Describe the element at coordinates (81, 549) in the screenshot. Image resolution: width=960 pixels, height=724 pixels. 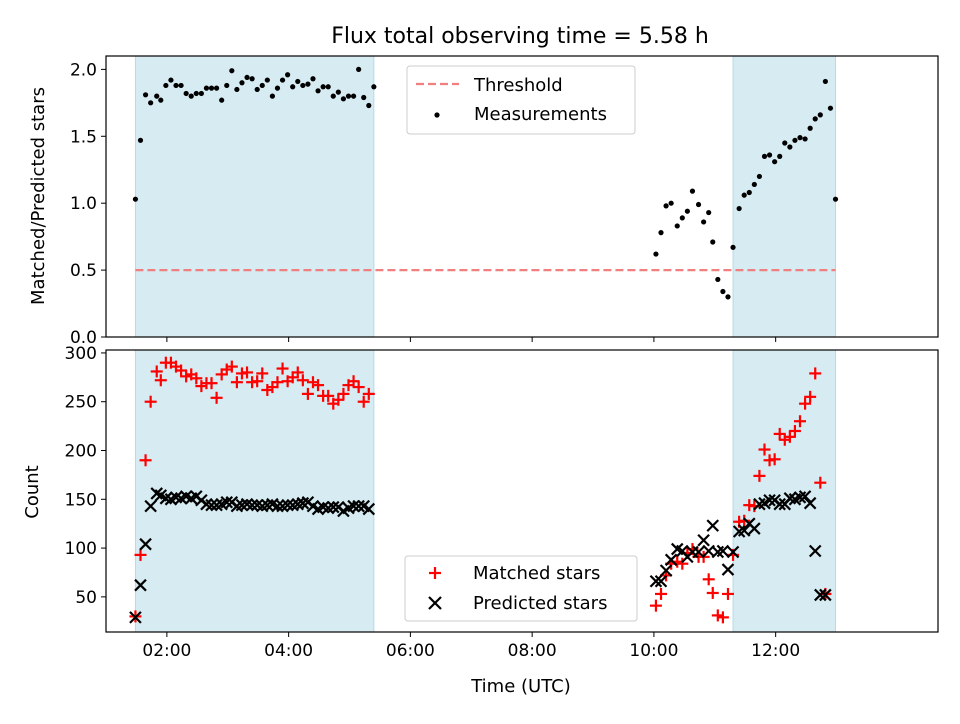
I see `y-tick-label: 100` at that location.